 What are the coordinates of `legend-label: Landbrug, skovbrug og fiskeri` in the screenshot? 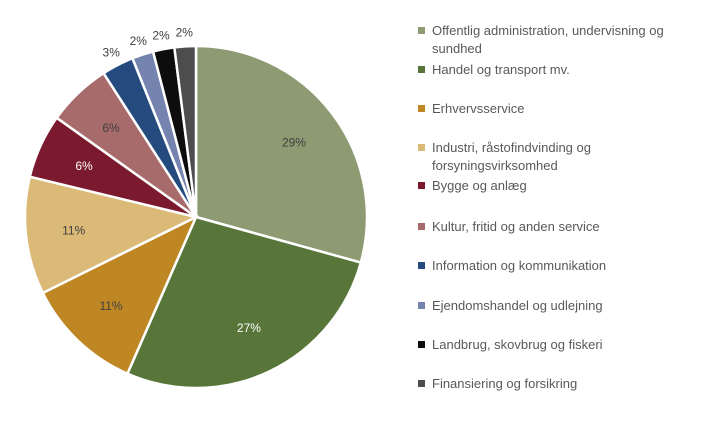 It's located at (517, 344).